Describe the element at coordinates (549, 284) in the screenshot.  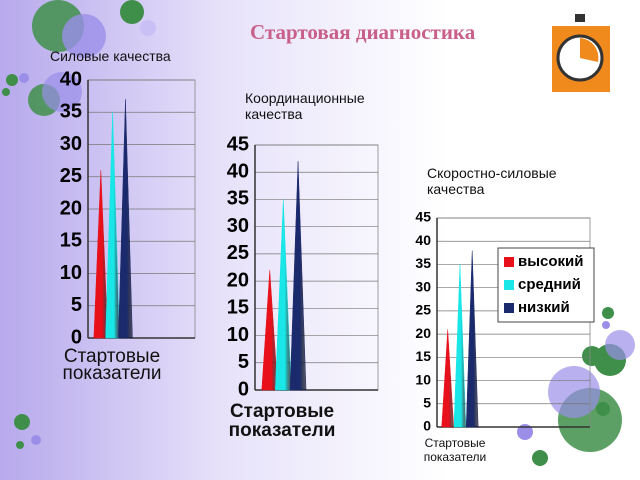
I see `legend-label: средний` at that location.